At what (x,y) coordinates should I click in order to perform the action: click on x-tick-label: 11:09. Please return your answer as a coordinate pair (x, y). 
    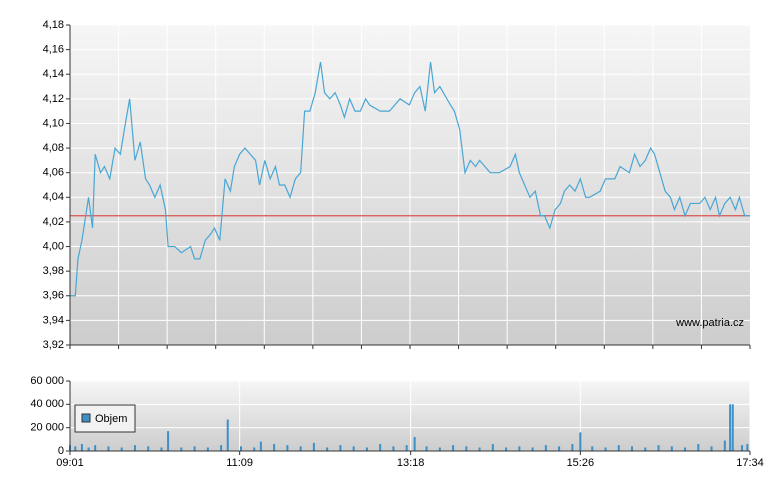
    Looking at the image, I should click on (239, 463).